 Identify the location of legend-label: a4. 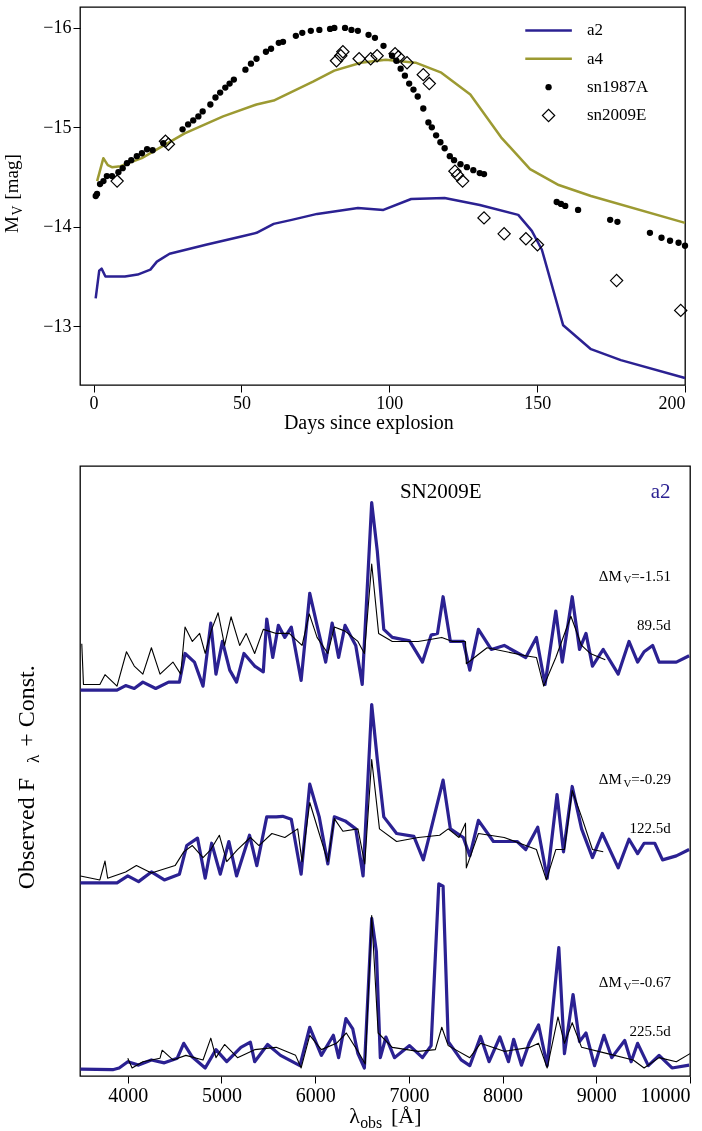
(595, 58).